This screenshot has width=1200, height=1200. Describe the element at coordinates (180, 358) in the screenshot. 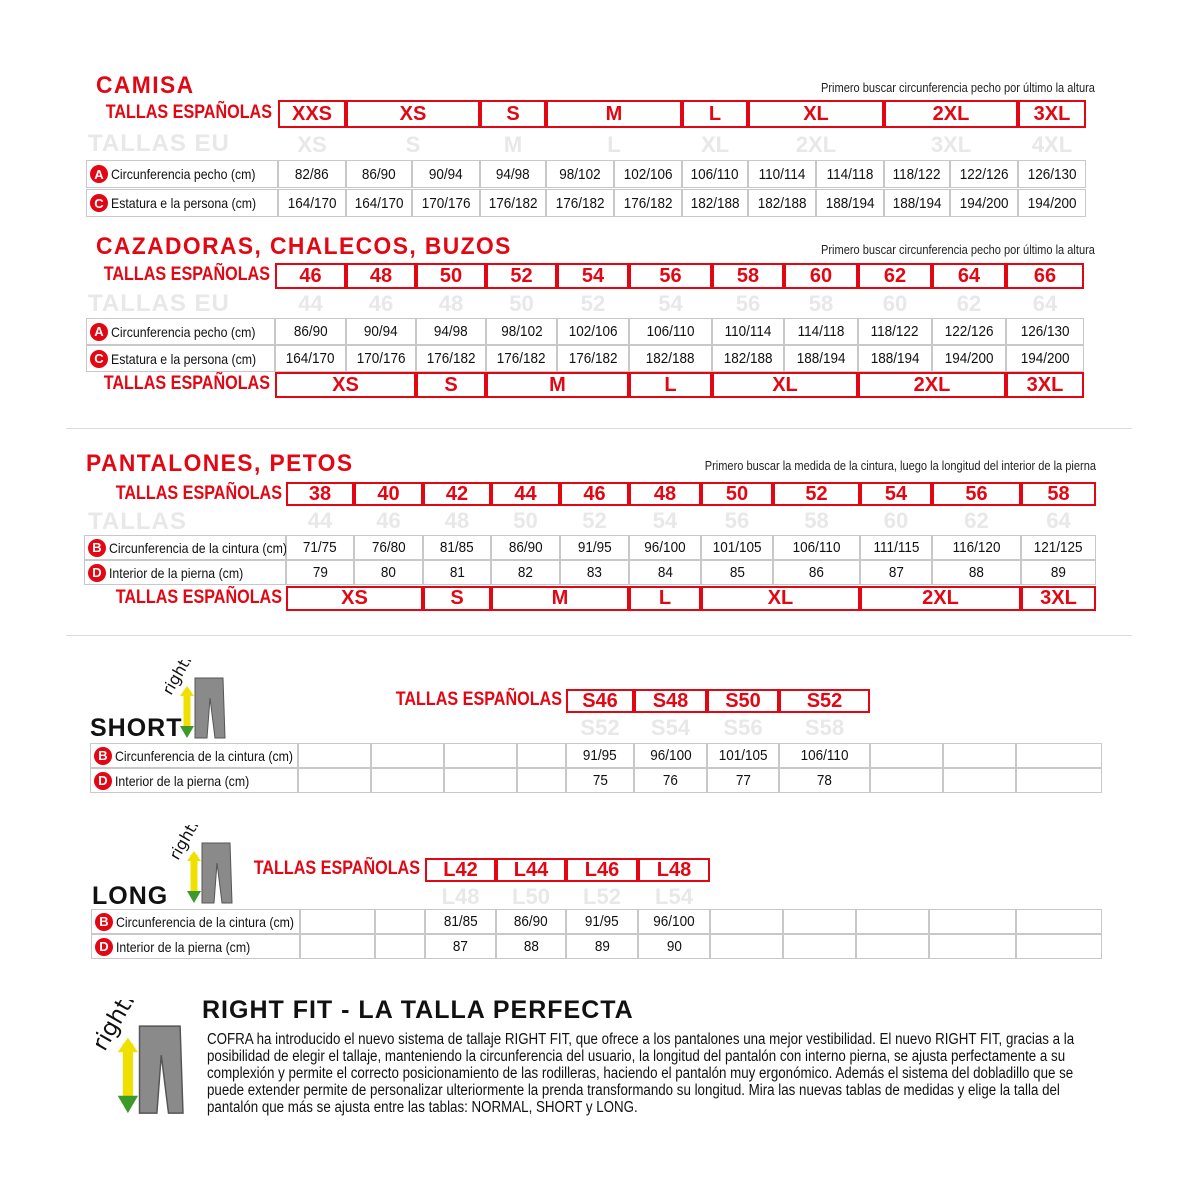

I see `row-label: C Estatura e la persona (cm)` at that location.